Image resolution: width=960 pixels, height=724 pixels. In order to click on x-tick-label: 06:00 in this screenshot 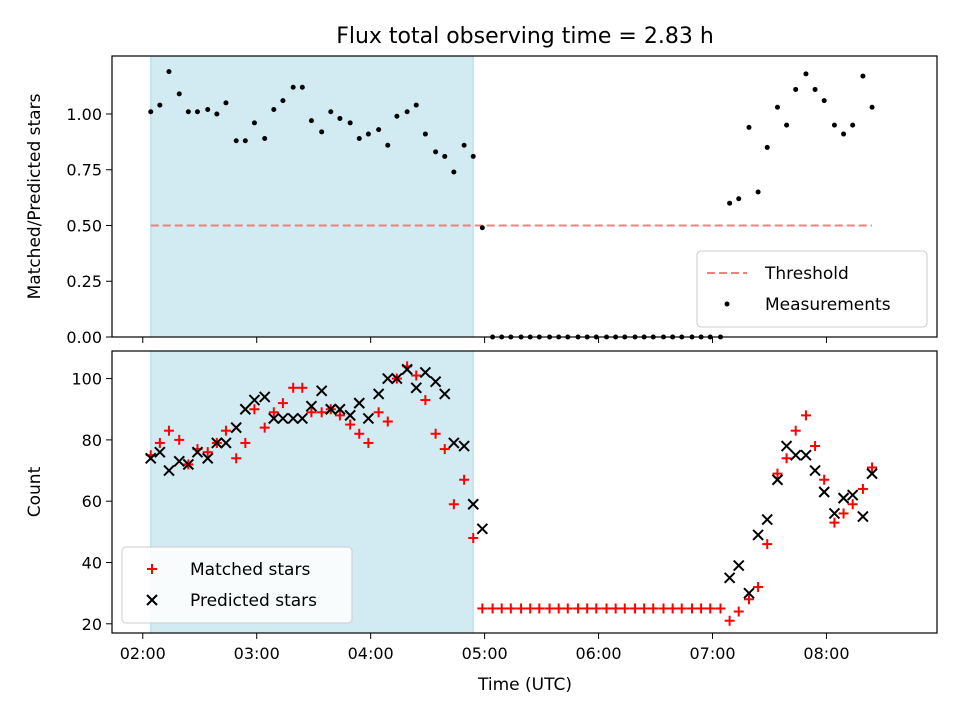, I will do `click(599, 653)`.